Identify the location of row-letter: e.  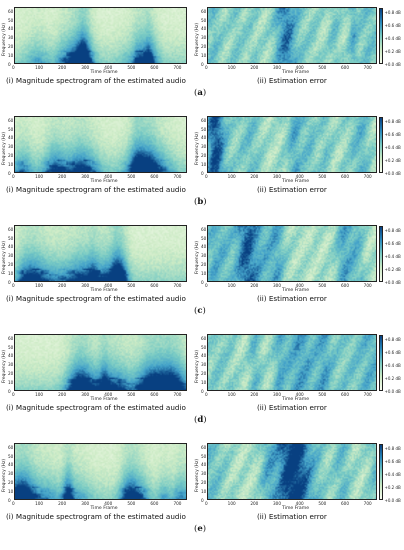
(200, 529).